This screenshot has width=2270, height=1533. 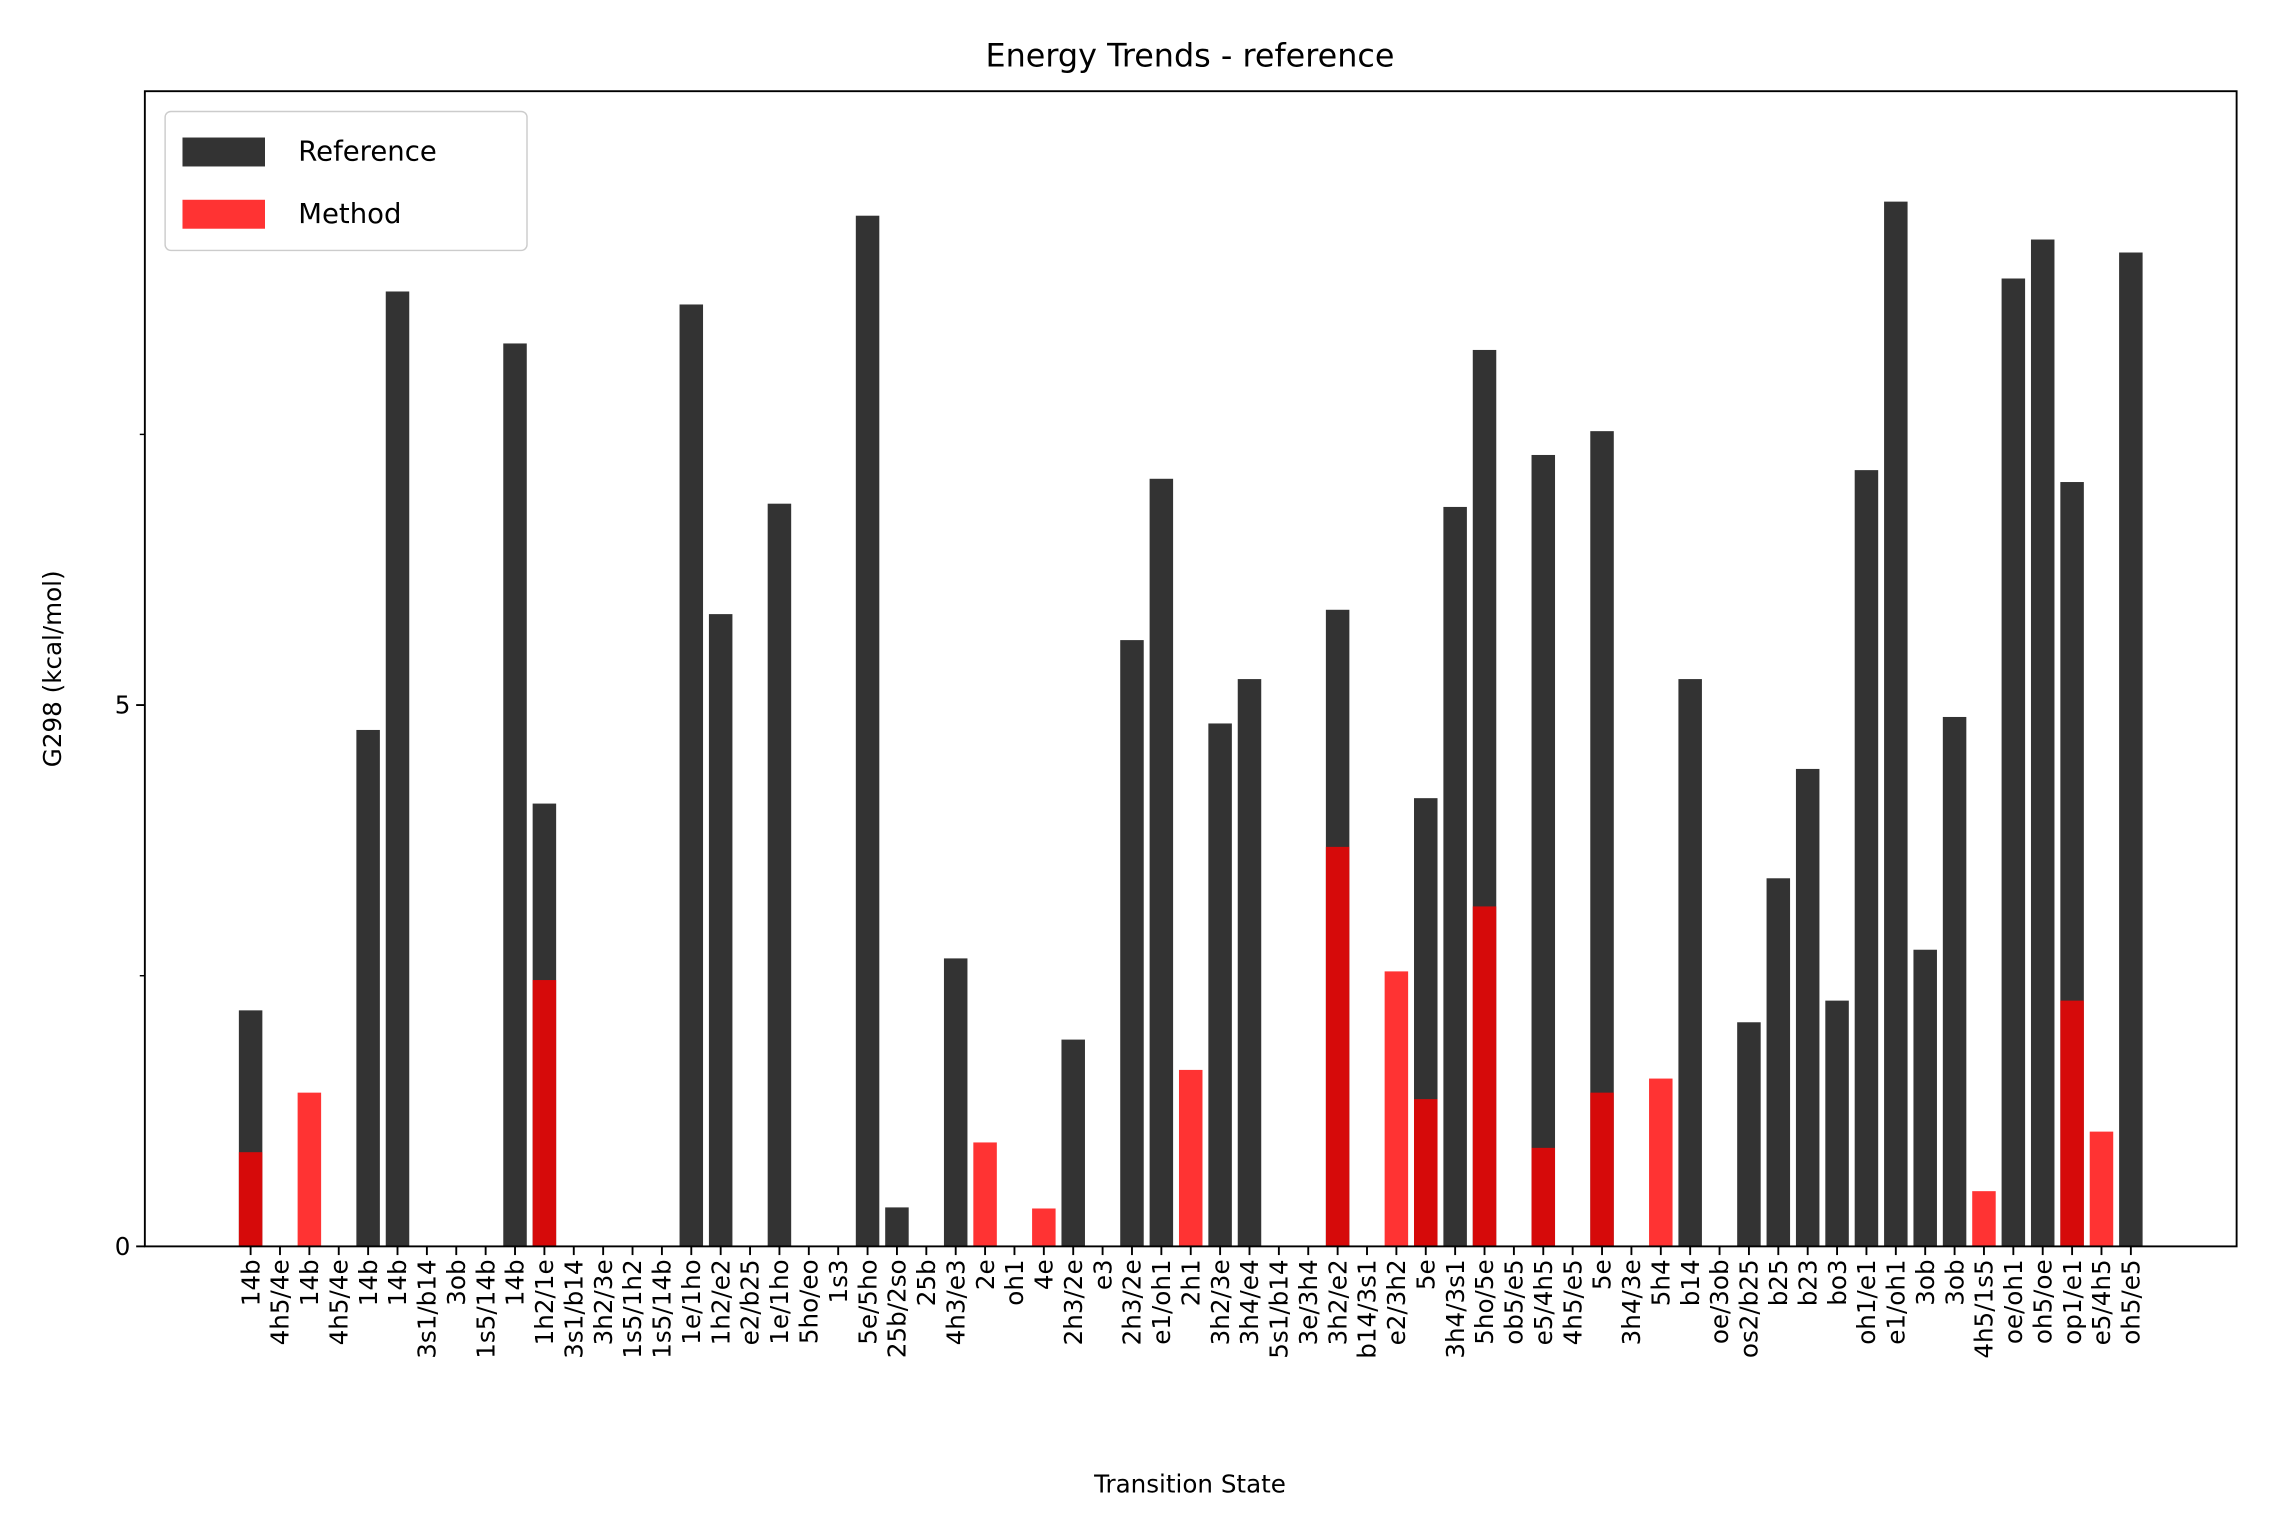 What do you see at coordinates (808, 1301) in the screenshot?
I see `x-tick-label: 5ho/eo` at bounding box center [808, 1301].